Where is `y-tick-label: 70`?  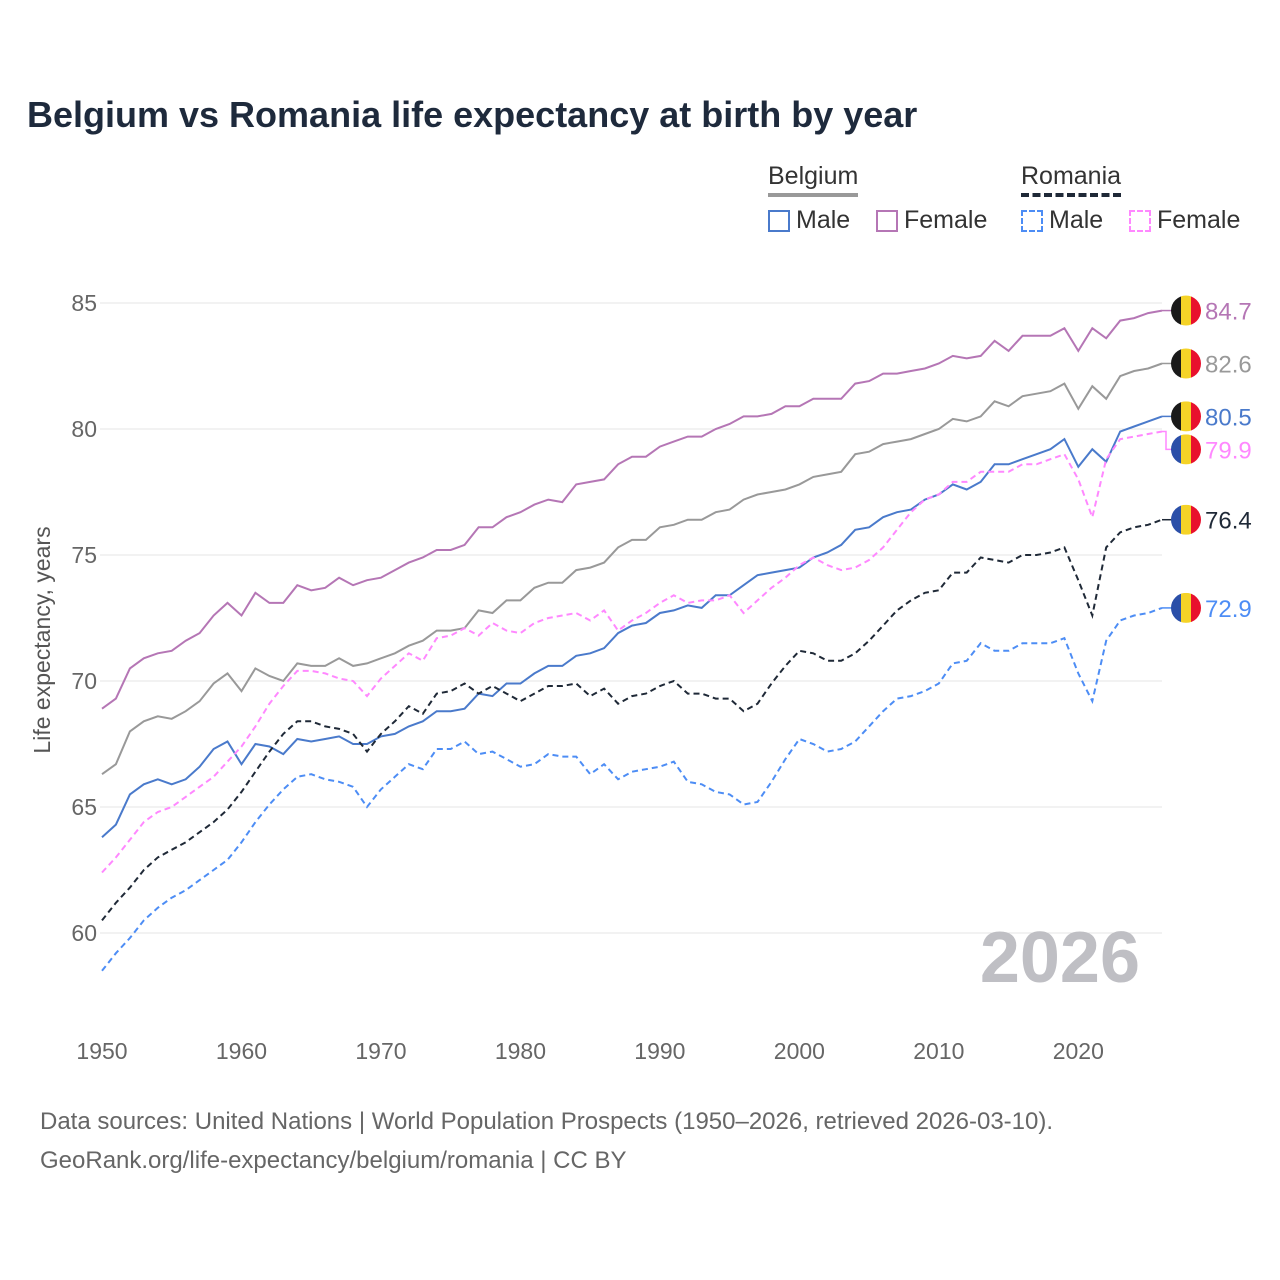
y-tick-label: 70 is located at coordinates (84, 681).